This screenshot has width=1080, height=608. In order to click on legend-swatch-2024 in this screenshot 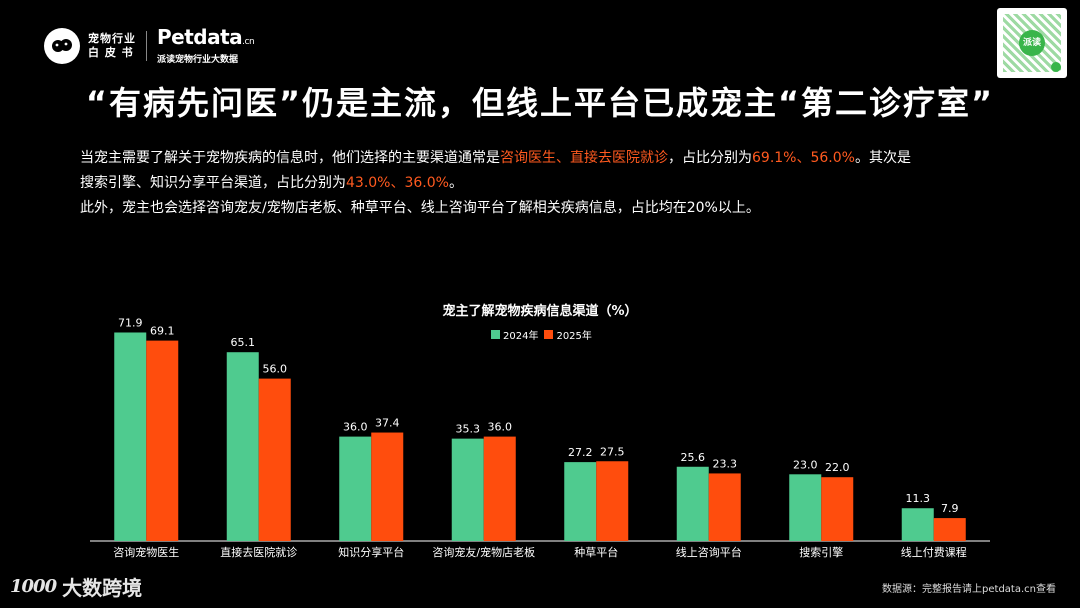, I will do `click(495, 334)`.